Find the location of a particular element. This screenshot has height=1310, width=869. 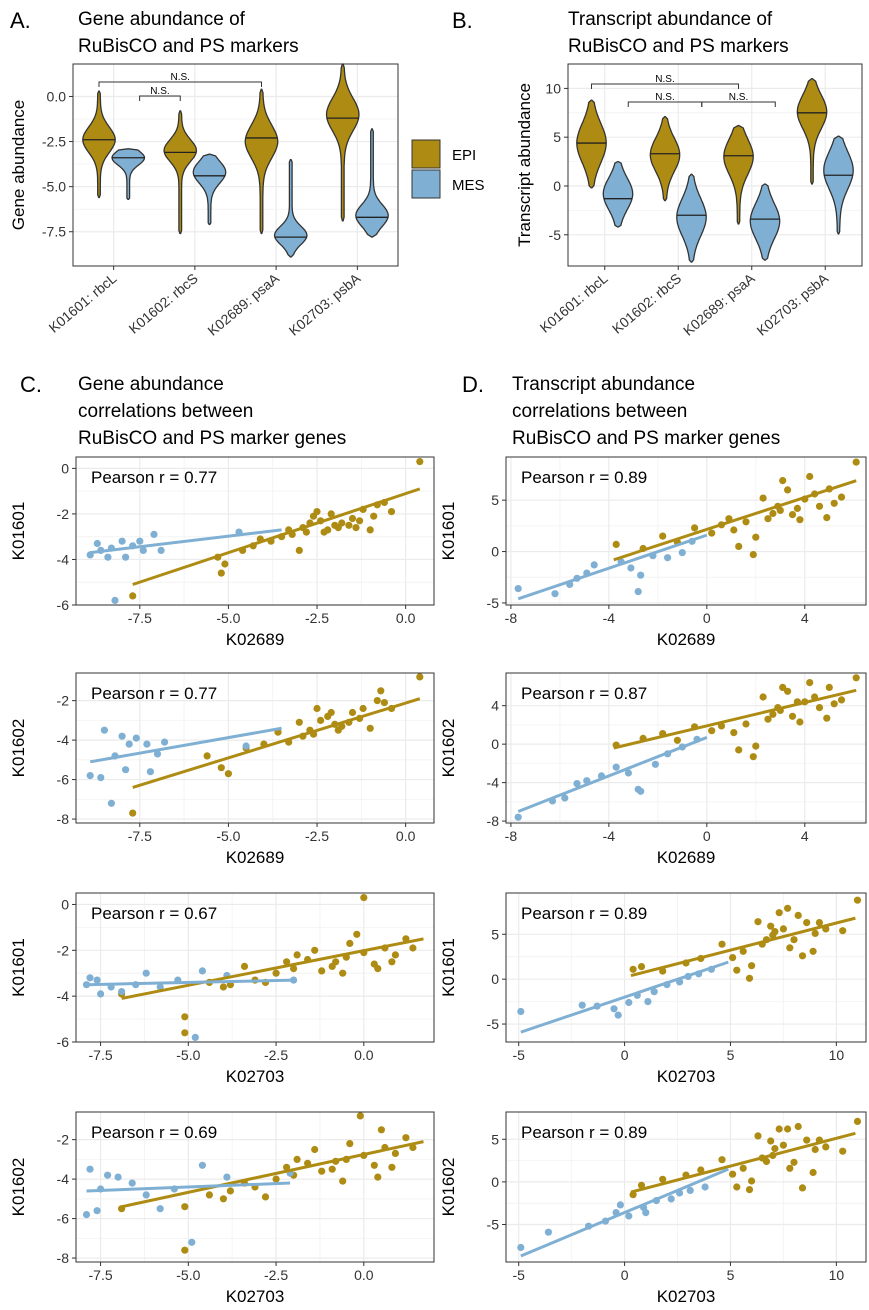

x-category-label: K01601: rbcL is located at coordinates (574, 303).